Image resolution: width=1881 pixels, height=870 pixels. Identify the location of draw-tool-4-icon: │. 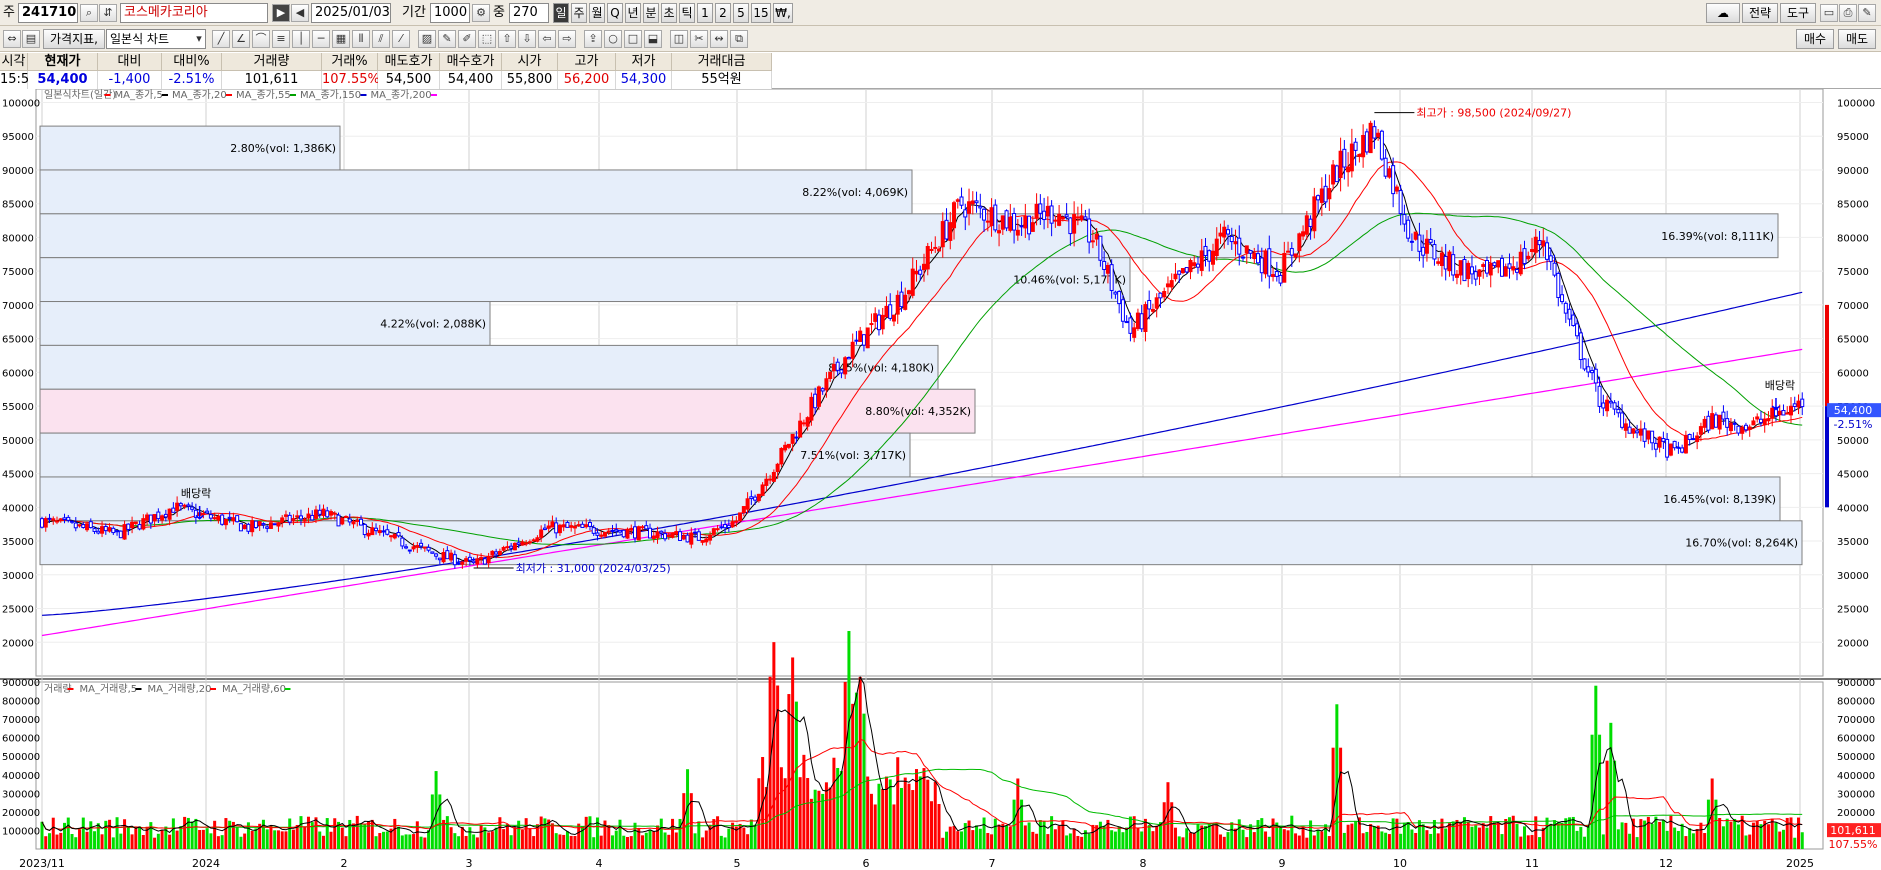
(301, 39).